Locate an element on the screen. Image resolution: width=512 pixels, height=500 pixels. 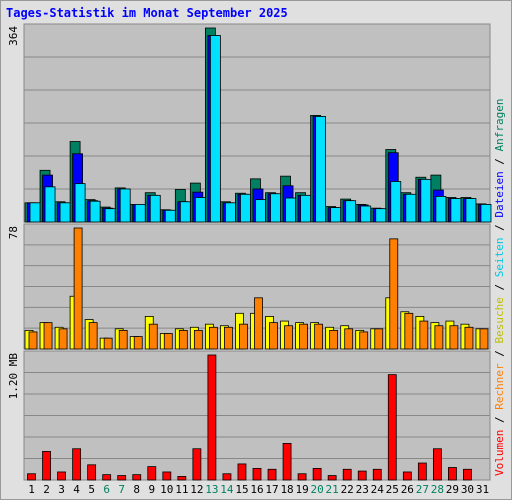
x-tick-label: 28 is located at coordinates (437, 489).